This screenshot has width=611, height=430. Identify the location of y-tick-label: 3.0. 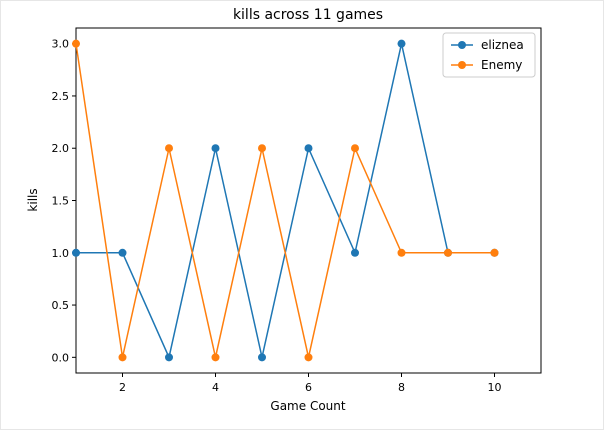
(61, 44).